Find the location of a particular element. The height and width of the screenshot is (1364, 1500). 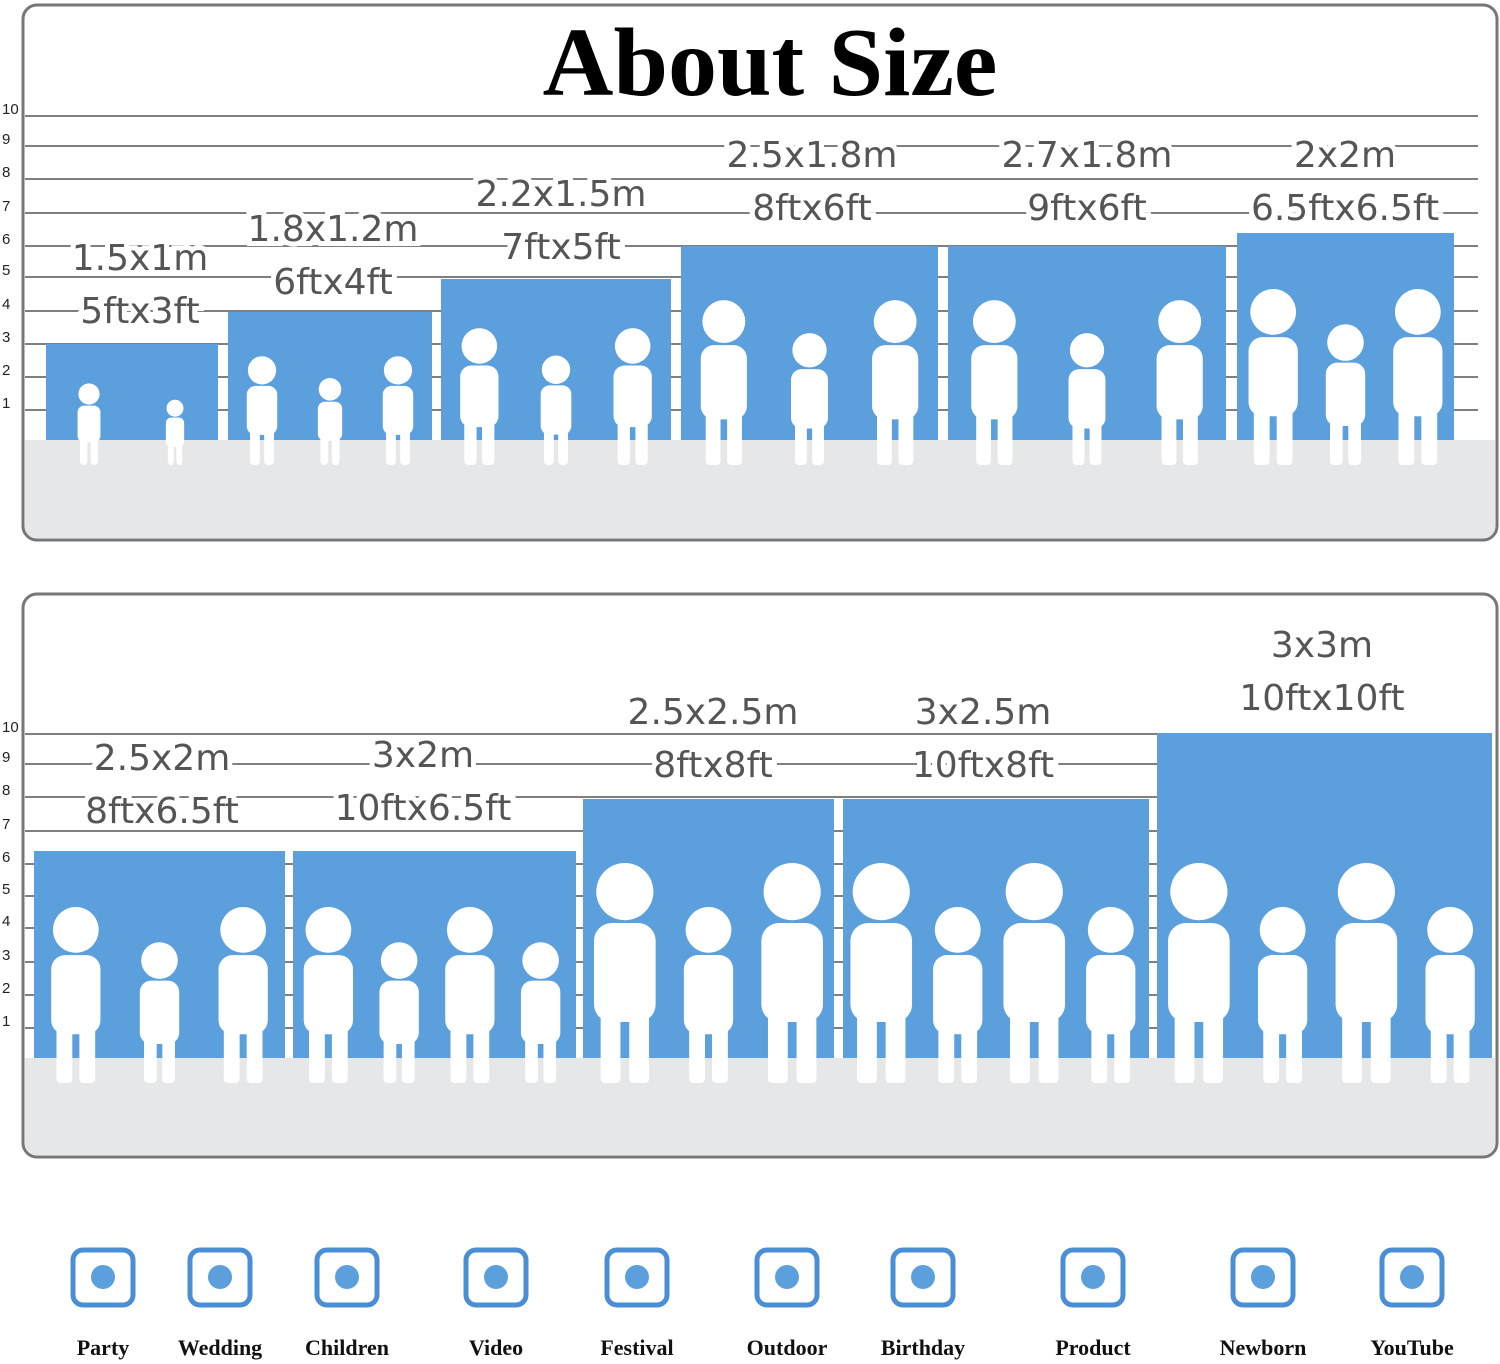

size-metric: 2.5x1.8m is located at coordinates (812, 155).